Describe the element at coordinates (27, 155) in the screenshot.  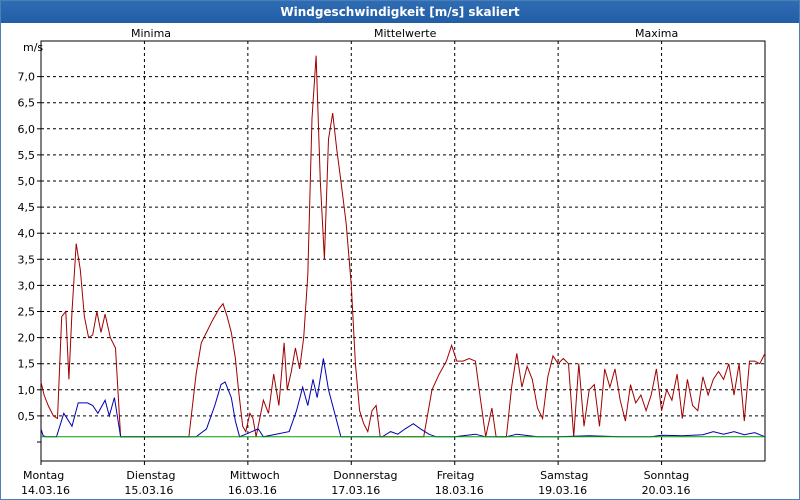
I see `y-tick-label: 5,5` at that location.